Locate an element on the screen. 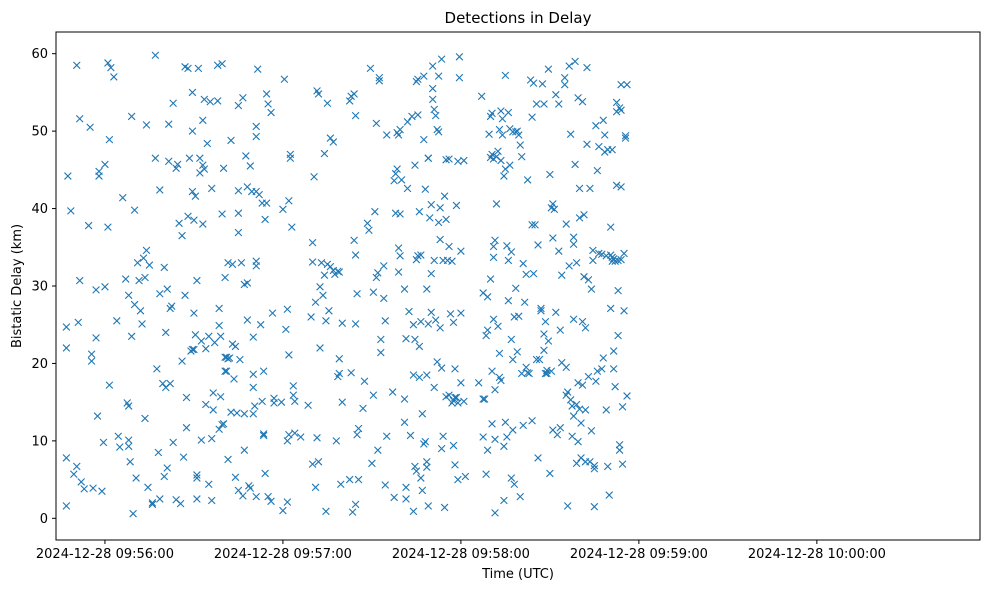  y-tick-label: 50 is located at coordinates (39, 132).